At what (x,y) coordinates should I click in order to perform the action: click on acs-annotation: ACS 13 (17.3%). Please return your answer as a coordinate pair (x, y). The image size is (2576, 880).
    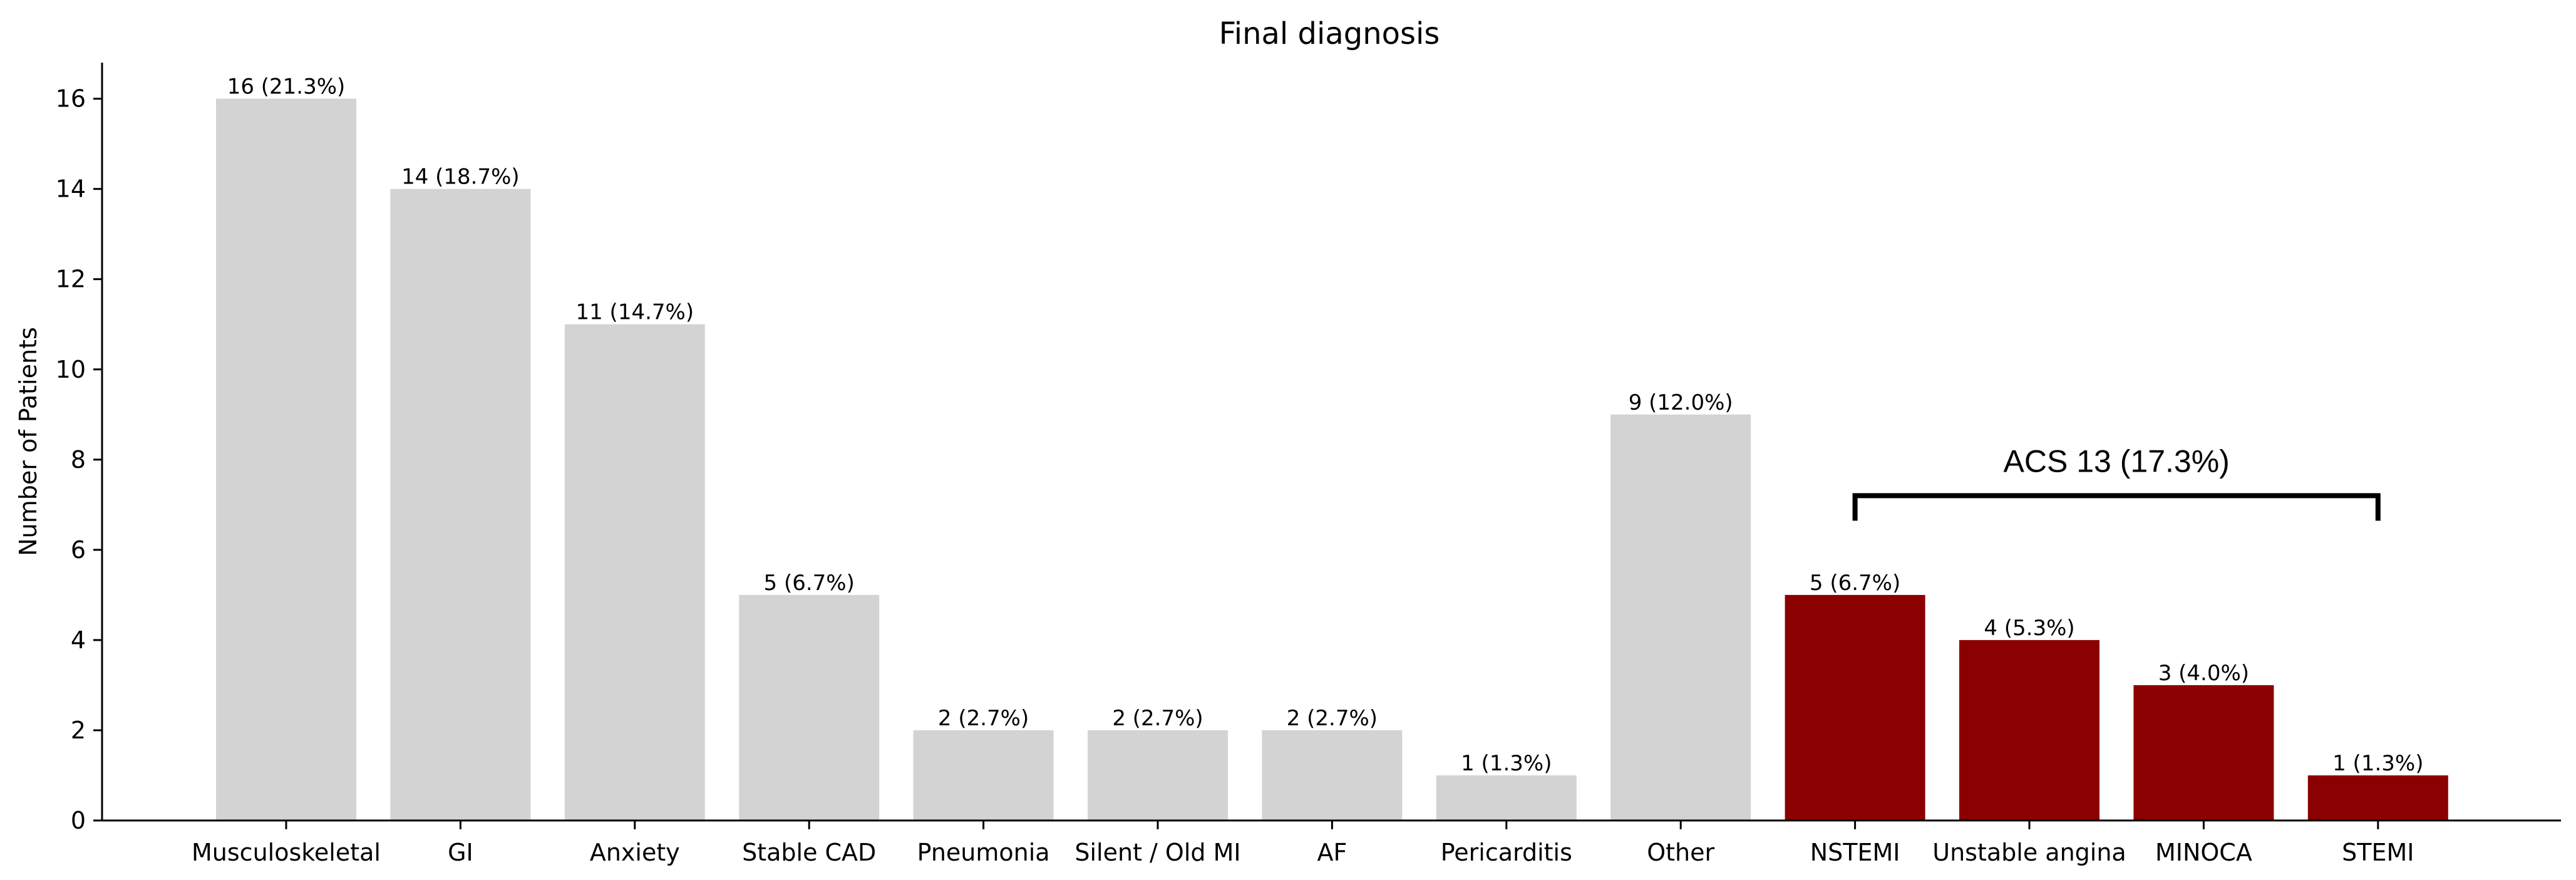
    Looking at the image, I should click on (2116, 482).